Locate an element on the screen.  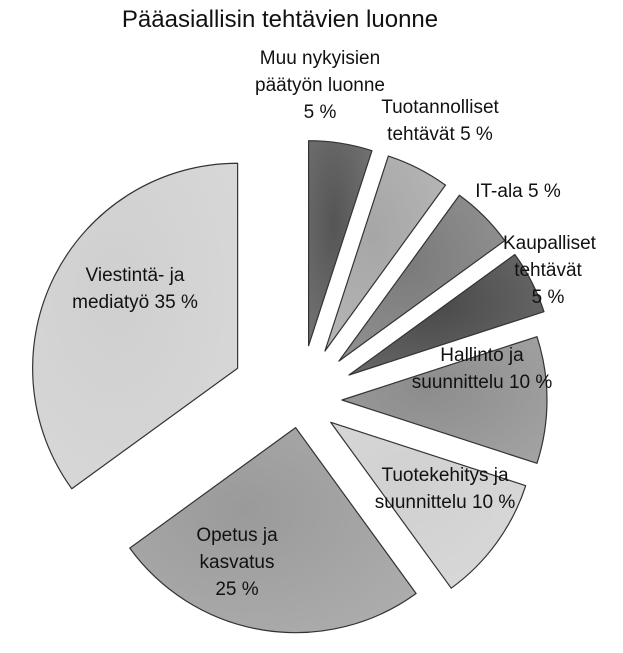
category-label: Tuotannolliset tehtävät is located at coordinates (440, 121).